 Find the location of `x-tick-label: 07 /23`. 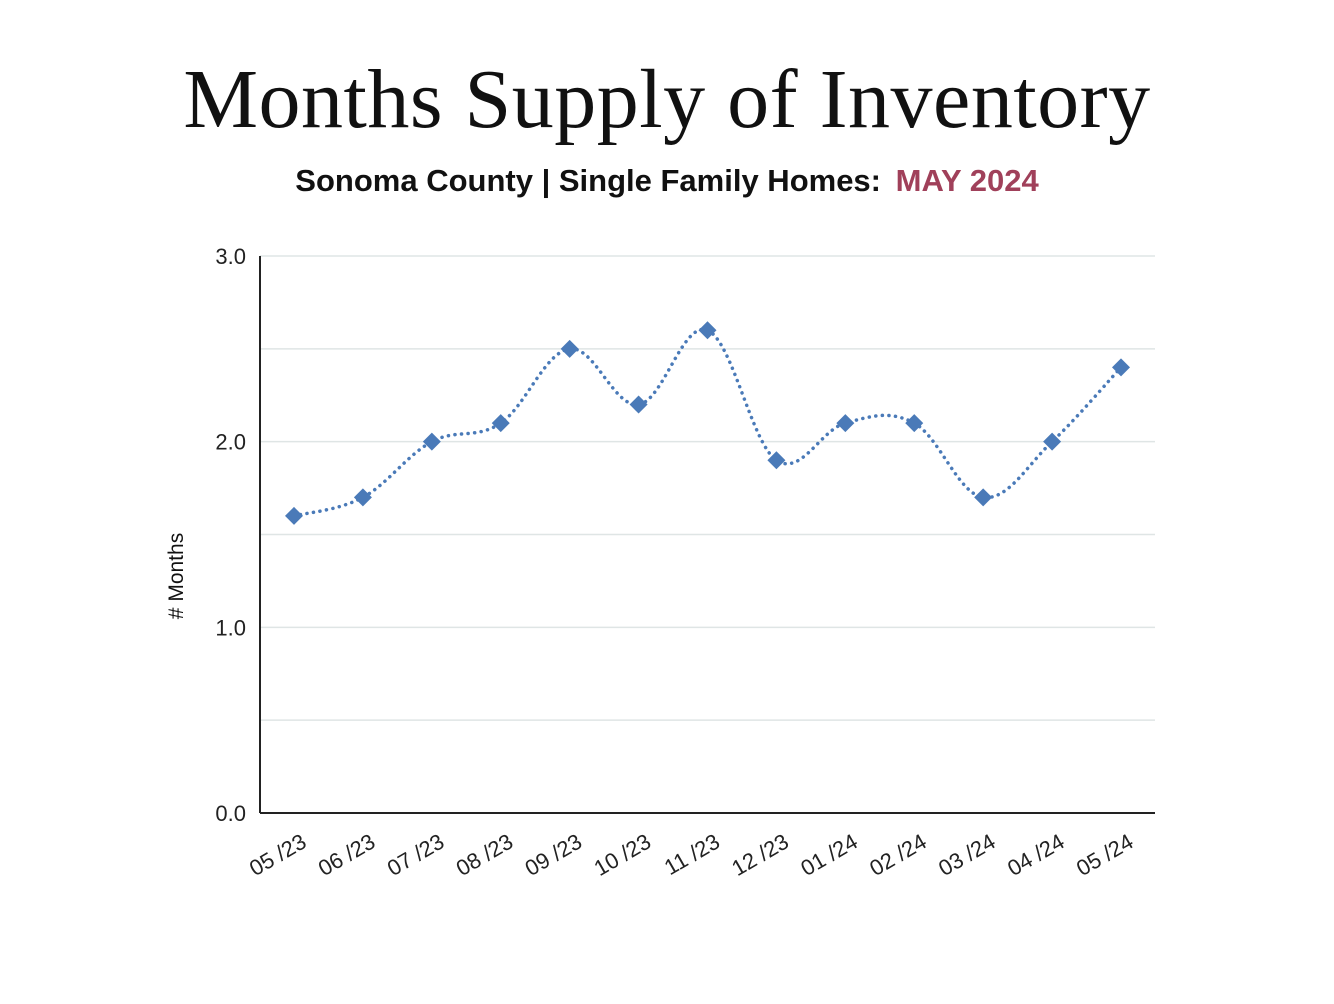

x-tick-label: 07 /23 is located at coordinates (415, 855).